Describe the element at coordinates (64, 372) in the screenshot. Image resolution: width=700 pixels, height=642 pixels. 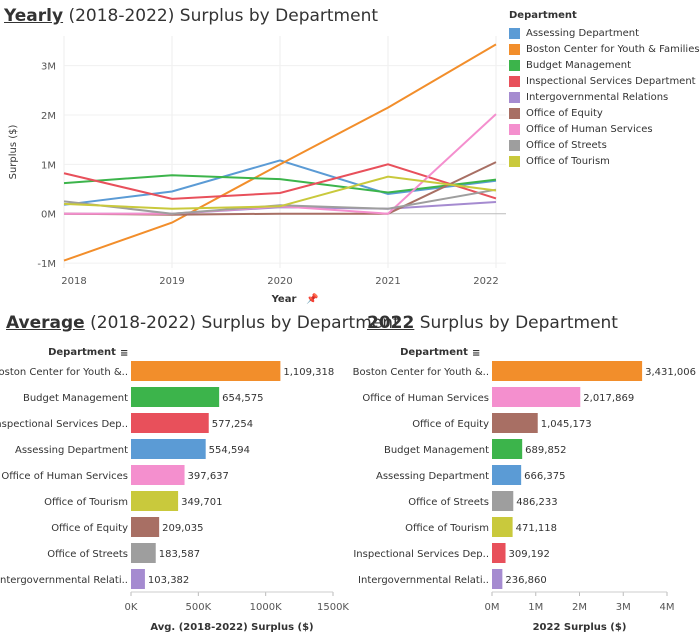
I see `avg-category-label: Boston Center for Youth &..` at that location.